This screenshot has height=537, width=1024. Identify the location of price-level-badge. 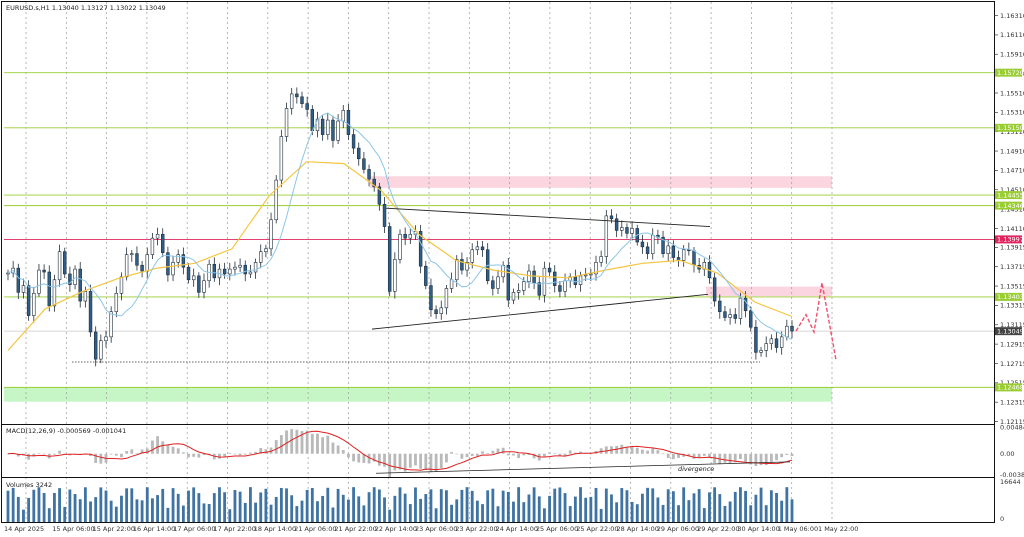
(1008, 127).